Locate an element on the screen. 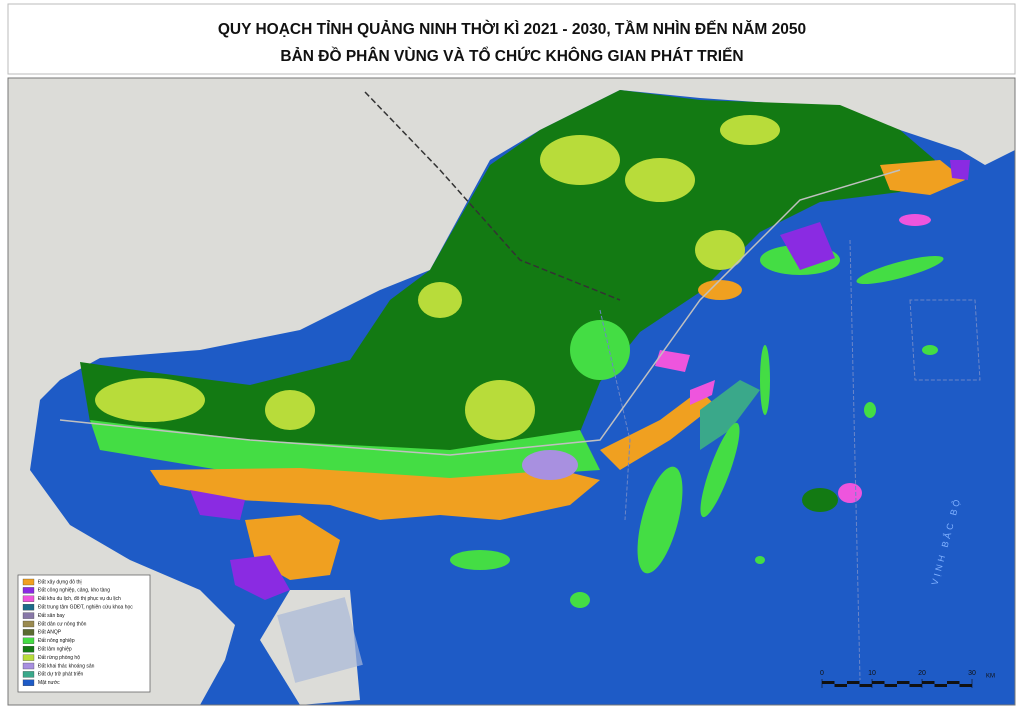 Image resolution: width=1023 pixels, height=714 pixels. legend-label: Đất dân cư nông thôn is located at coordinates (62, 624).